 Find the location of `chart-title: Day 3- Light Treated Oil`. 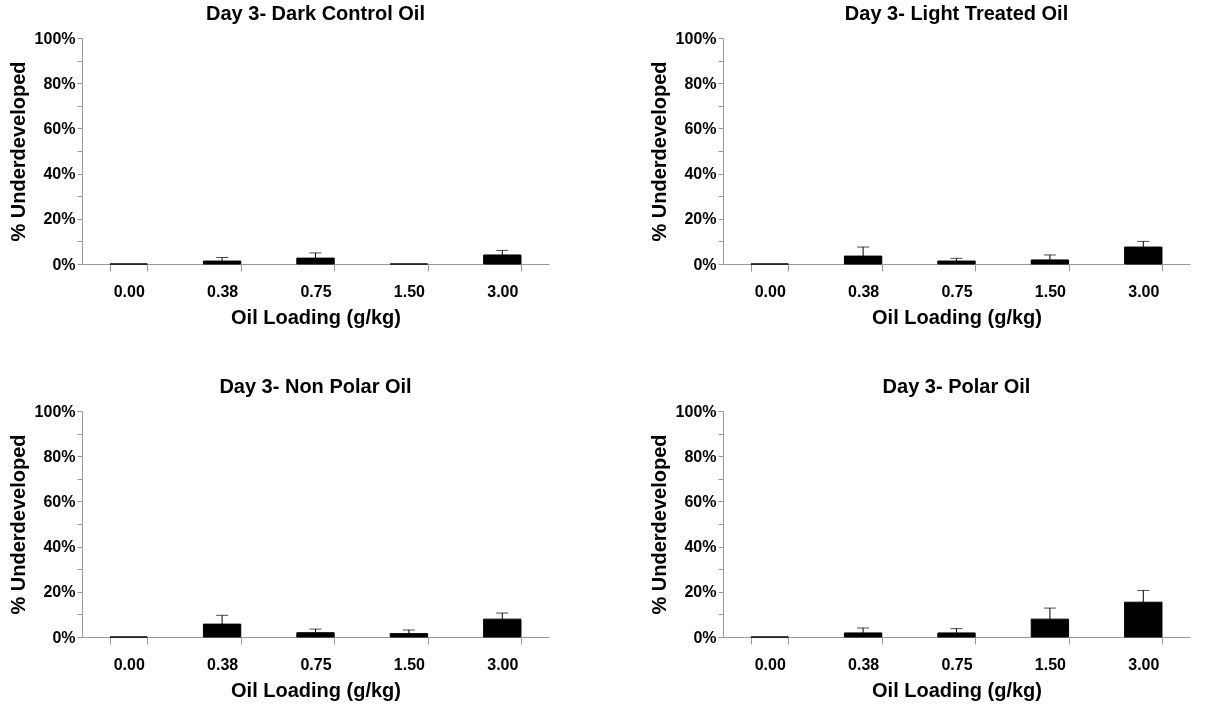

chart-title: Day 3- Light Treated Oil is located at coordinates (956, 13).